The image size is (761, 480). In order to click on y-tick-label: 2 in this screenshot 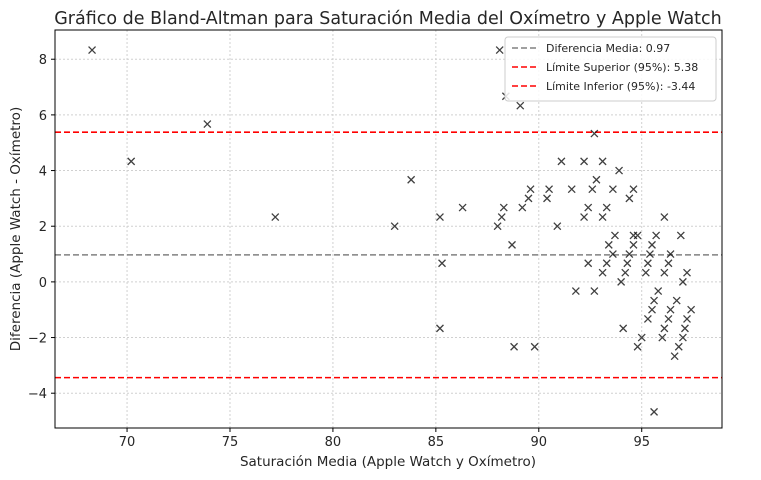, I will do `click(43, 227)`.